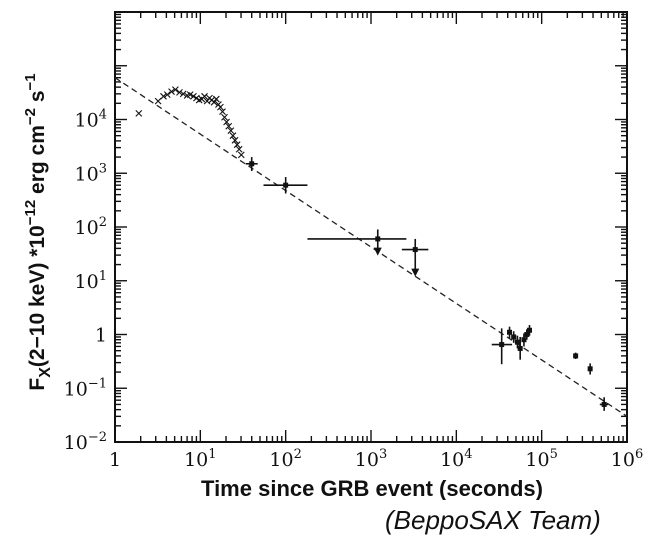 The width and height of the screenshot is (653, 550). I want to click on x-tick-label: 10², so click(285, 459).